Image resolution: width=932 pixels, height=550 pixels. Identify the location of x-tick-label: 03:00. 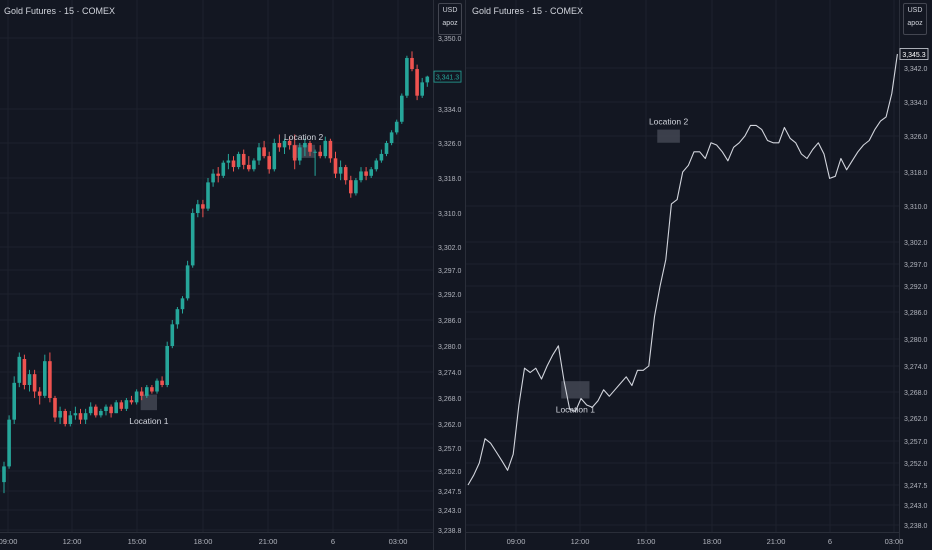
(398, 541).